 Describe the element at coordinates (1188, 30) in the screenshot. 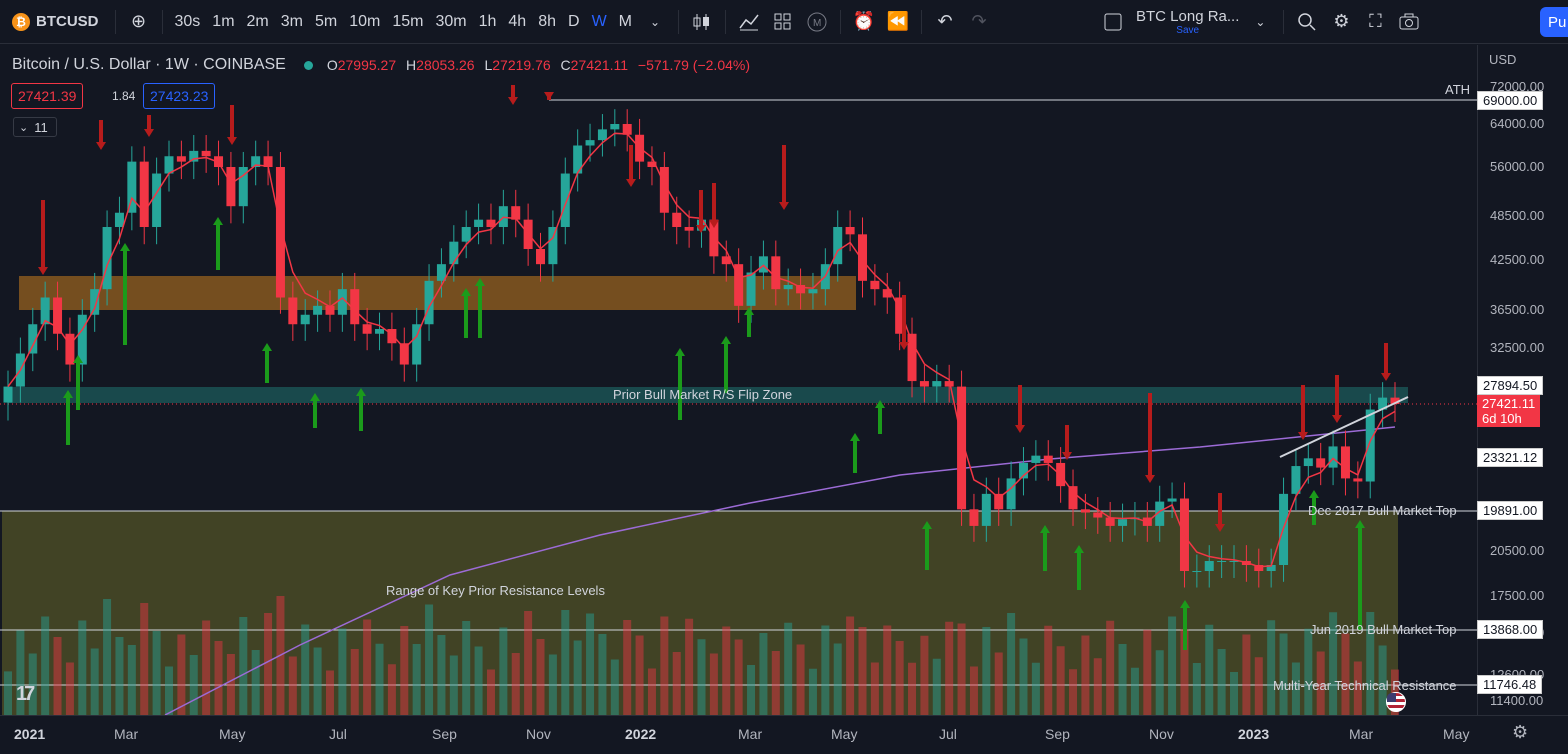

I see `save-label: Save` at that location.